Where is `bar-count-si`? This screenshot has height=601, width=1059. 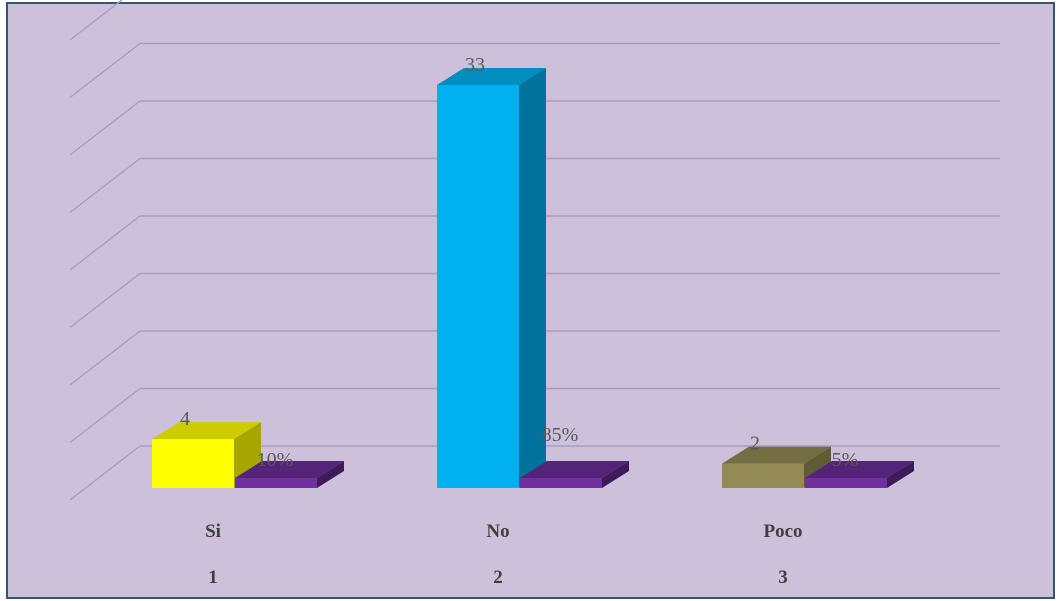
bar-count-si is located at coordinates (206, 455).